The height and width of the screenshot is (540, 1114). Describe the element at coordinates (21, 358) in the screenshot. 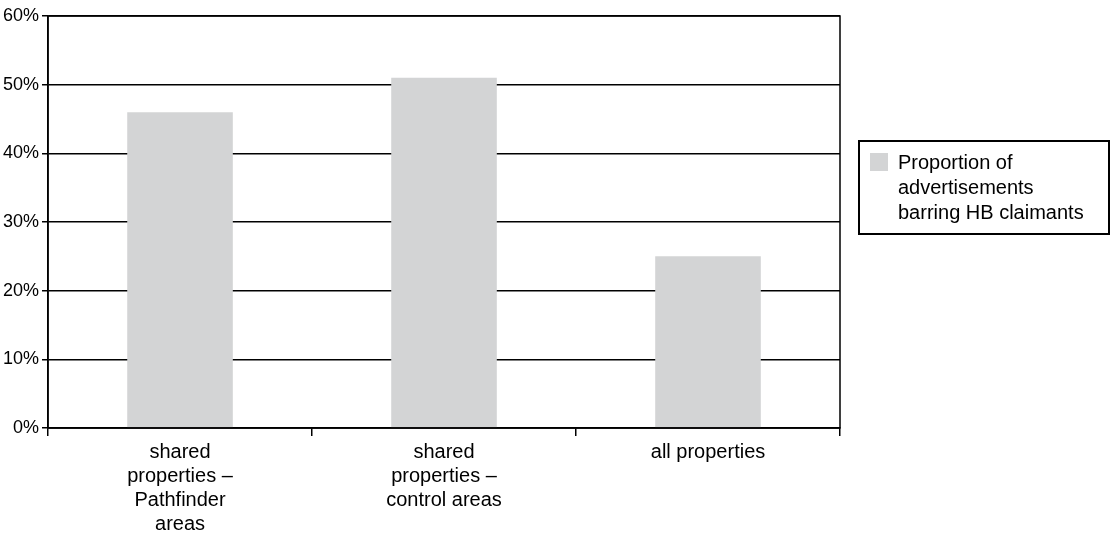

I see `y-tick-label: 10%` at that location.